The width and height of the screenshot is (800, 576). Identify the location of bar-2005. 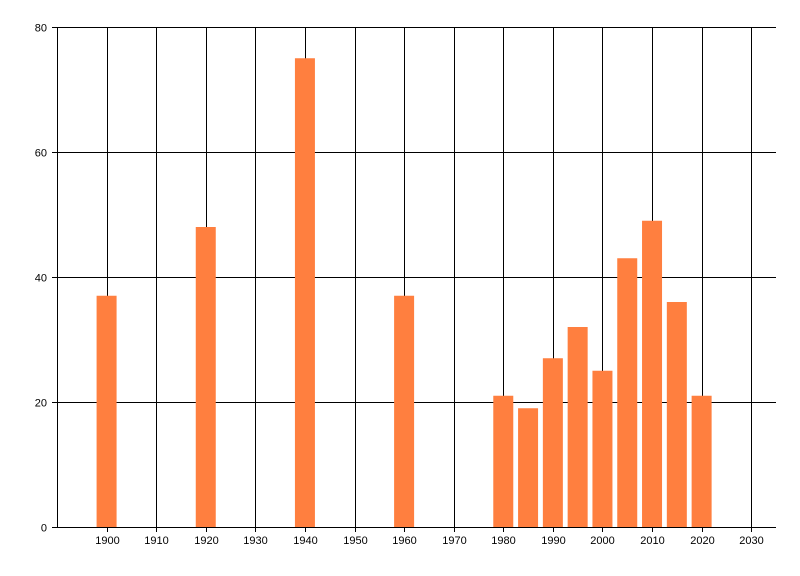
(627, 392).